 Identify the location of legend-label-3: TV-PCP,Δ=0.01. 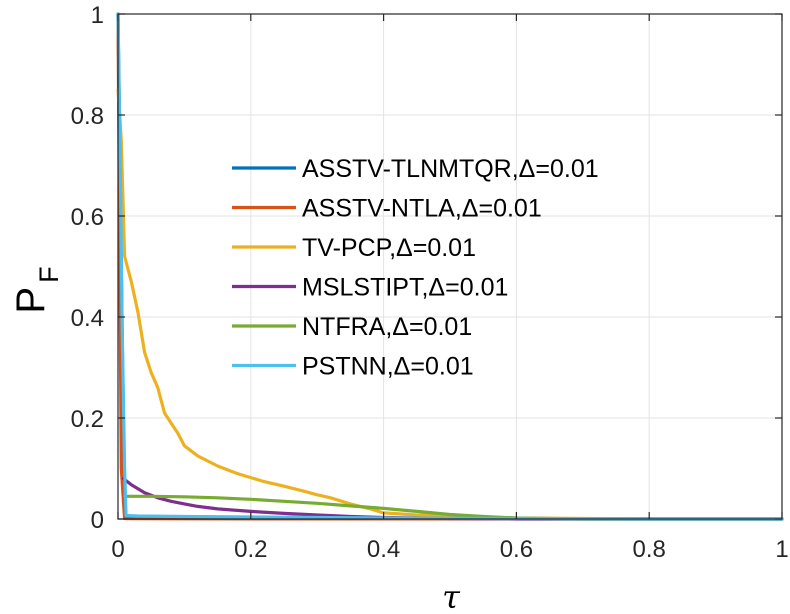
(389, 248).